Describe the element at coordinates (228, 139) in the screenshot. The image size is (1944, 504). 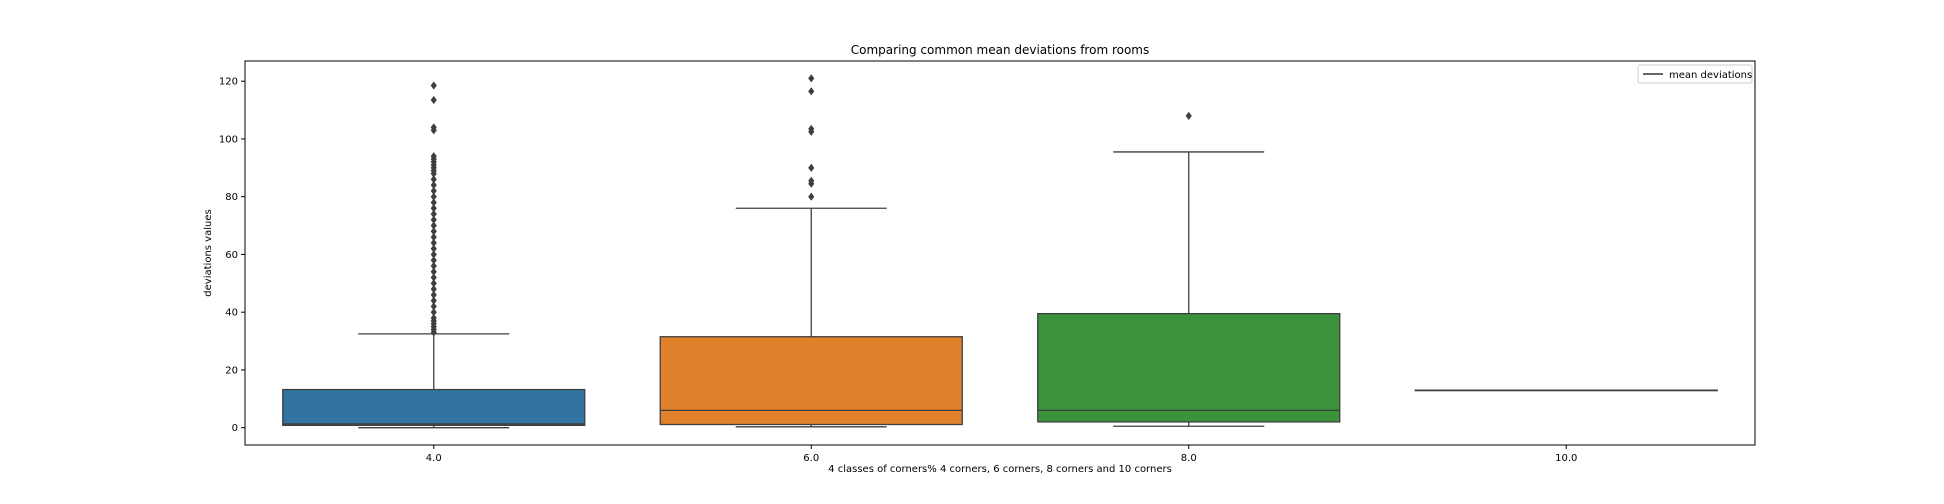
I see `y-tick-label: 100` at that location.